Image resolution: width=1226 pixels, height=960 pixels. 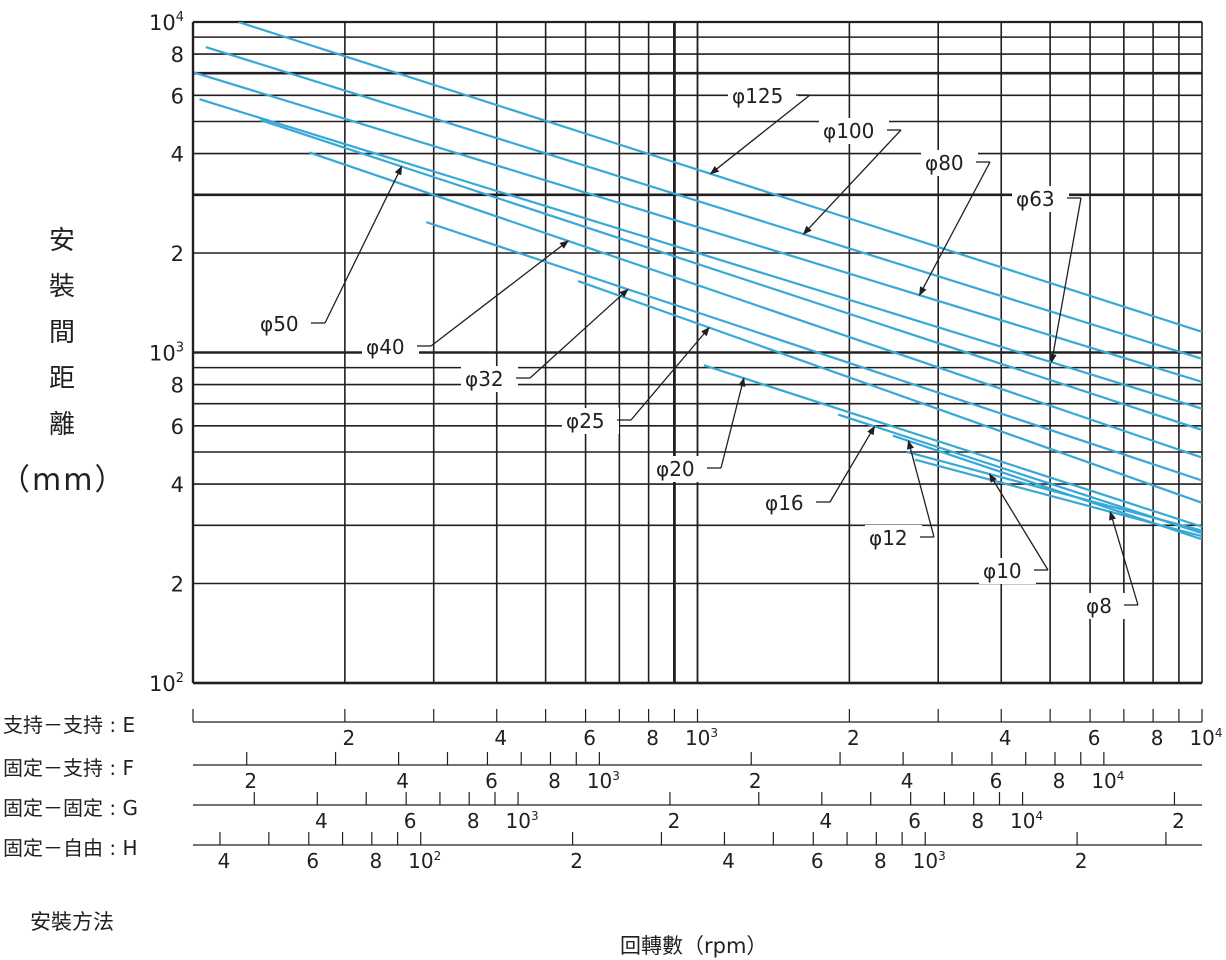 I want to click on annotation-label: φ12, so click(x=888, y=538).